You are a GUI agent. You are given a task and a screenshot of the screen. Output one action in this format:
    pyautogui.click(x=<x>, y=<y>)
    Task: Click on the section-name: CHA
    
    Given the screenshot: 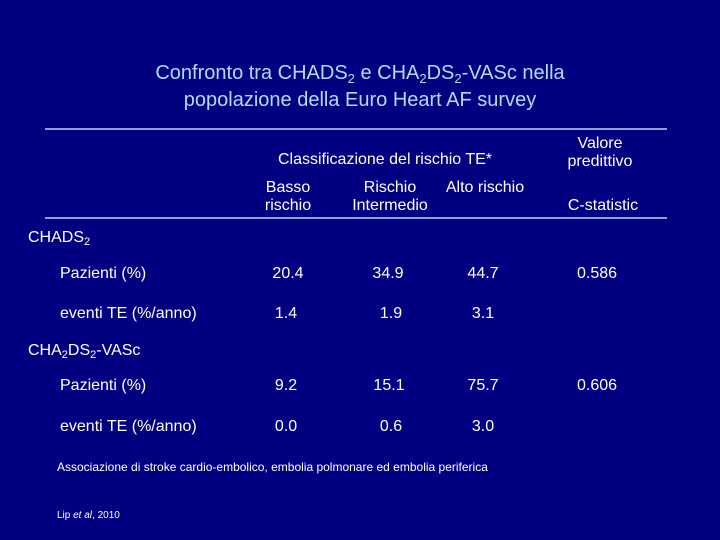 What is the action you would take?
    pyautogui.click(x=45, y=350)
    